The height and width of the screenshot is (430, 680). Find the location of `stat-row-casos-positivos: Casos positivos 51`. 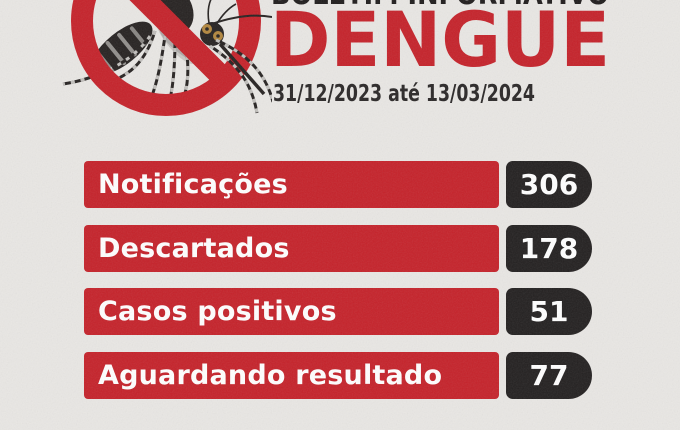

stat-row-casos-positivos: Casos positivos 51 is located at coordinates (338, 311).